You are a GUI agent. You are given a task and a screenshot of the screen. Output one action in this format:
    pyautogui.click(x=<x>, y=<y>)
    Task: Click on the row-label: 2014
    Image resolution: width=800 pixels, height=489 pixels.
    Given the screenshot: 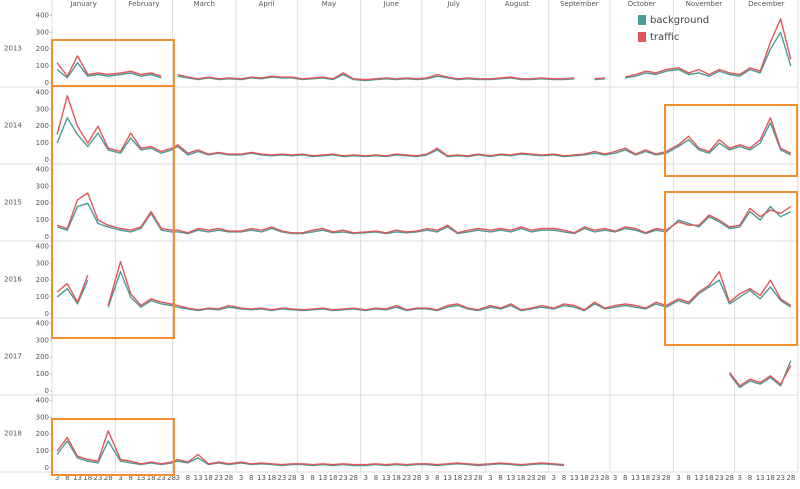 What is the action you would take?
    pyautogui.click(x=13, y=126)
    